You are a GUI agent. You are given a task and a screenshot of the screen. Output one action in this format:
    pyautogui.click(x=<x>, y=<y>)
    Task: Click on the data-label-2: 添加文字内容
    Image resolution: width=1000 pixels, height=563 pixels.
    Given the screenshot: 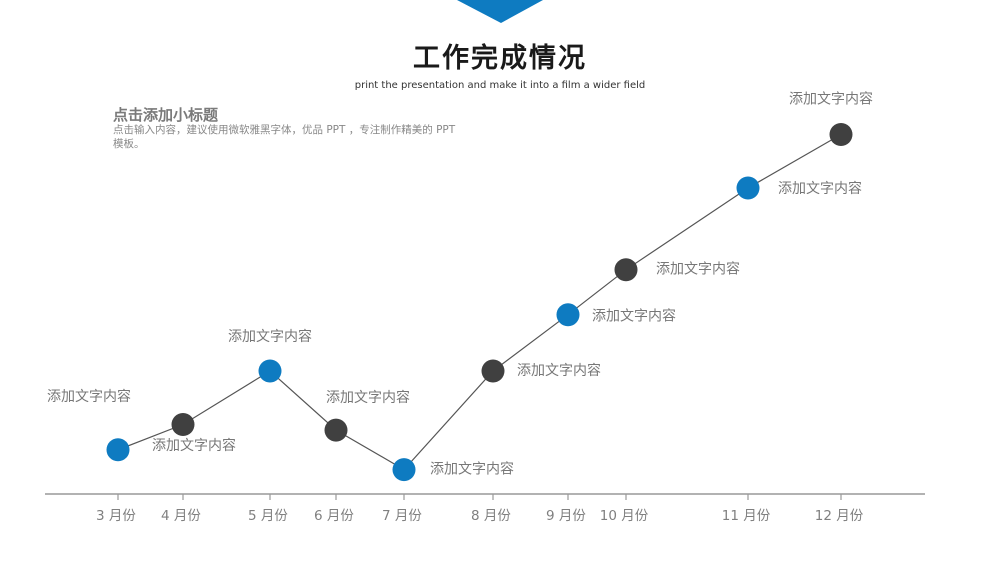 What is the action you would take?
    pyautogui.click(x=270, y=336)
    